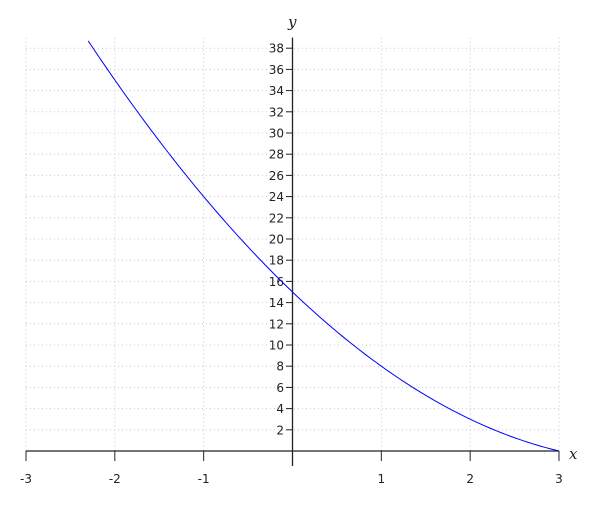 The width and height of the screenshot is (600, 505). Describe the element at coordinates (573, 454) in the screenshot. I see `x-axis-label: x` at that location.